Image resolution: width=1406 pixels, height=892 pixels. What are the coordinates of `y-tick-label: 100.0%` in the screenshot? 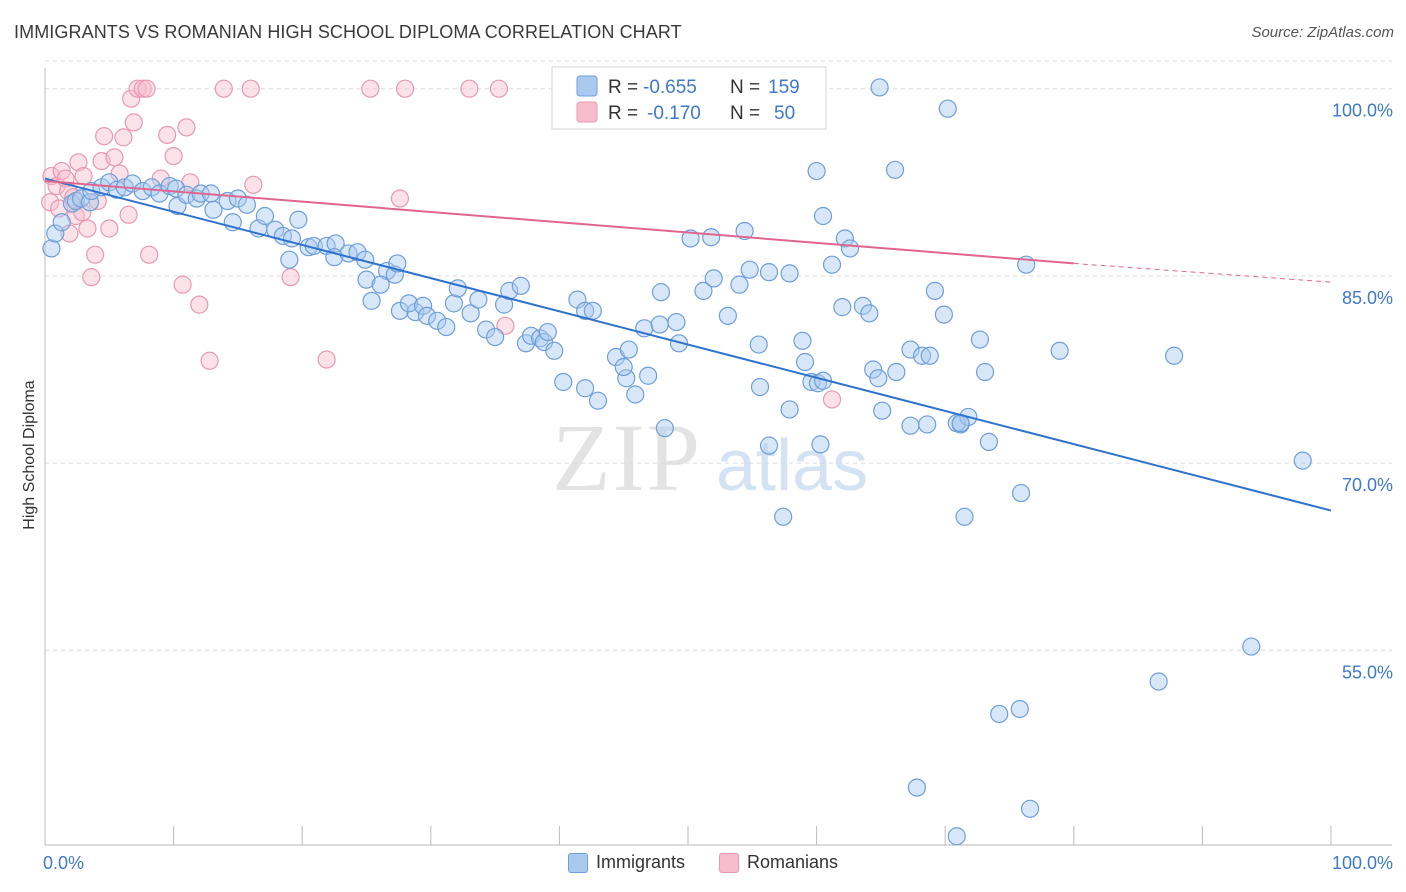 It's located at (1362, 111).